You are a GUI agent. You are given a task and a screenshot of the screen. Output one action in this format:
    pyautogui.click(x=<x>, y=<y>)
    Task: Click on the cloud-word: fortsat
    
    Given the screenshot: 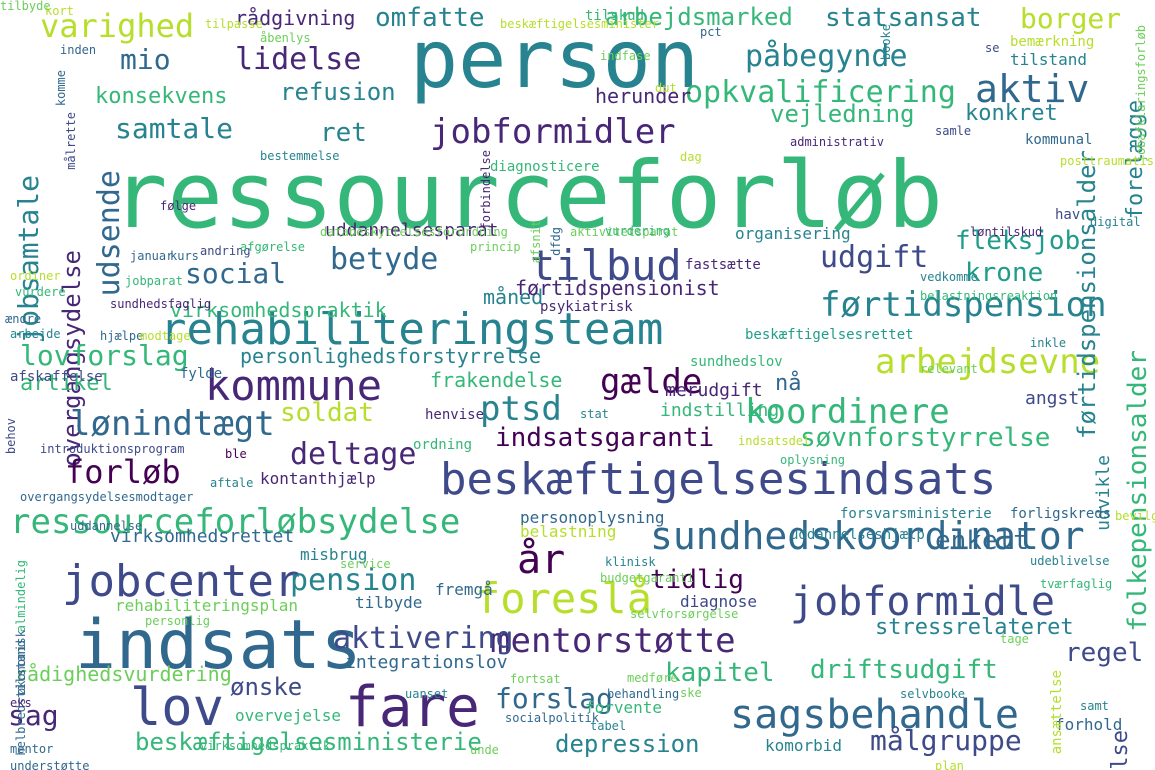 What is the action you would take?
    pyautogui.click(x=535, y=679)
    